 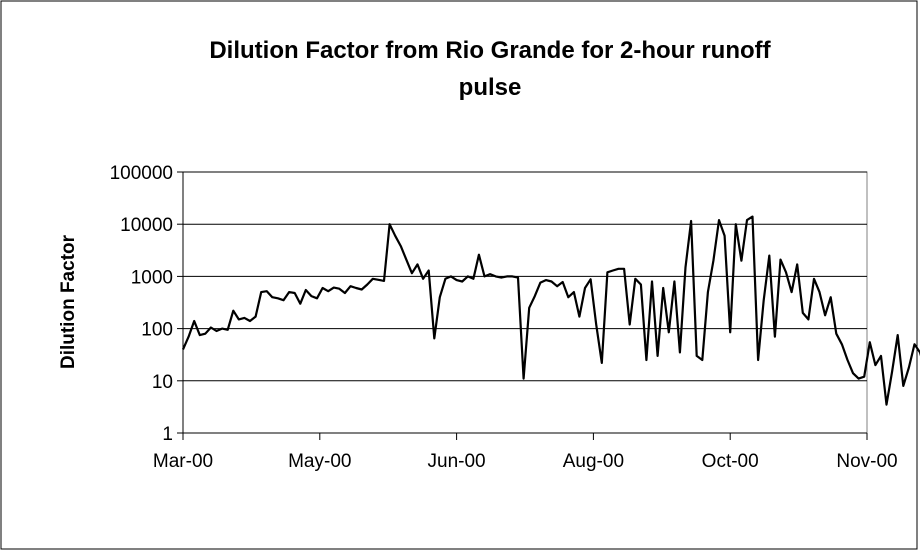 I want to click on x-tick-label: Oct-00, so click(x=730, y=461).